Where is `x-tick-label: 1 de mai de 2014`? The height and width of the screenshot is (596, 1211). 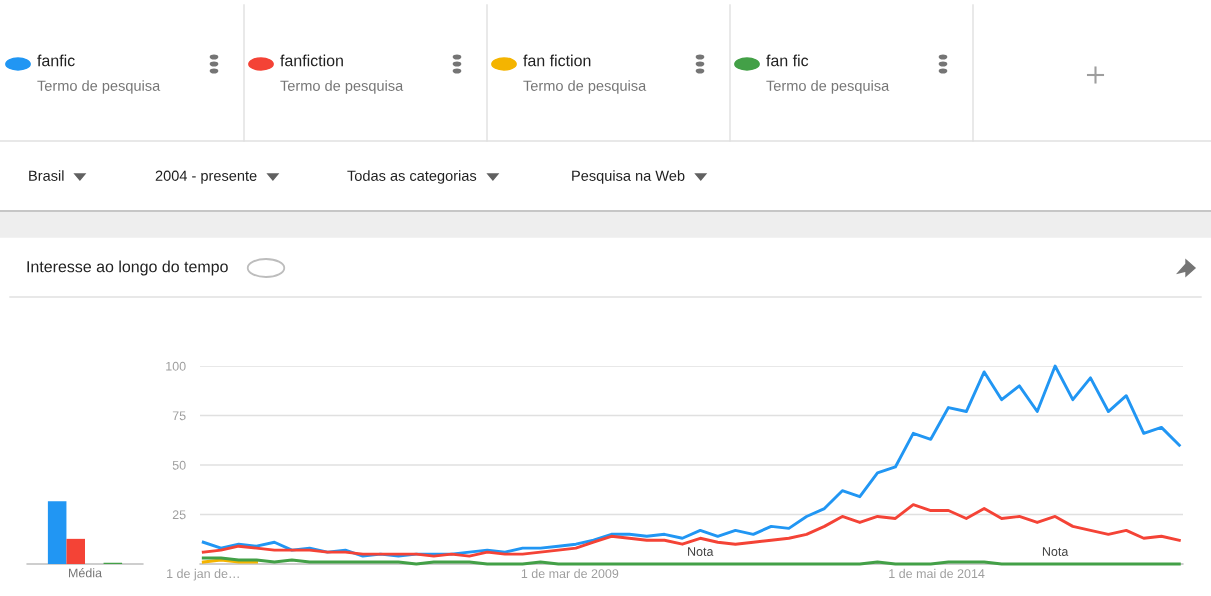
x-tick-label: 1 de mai de 2014 is located at coordinates (937, 573).